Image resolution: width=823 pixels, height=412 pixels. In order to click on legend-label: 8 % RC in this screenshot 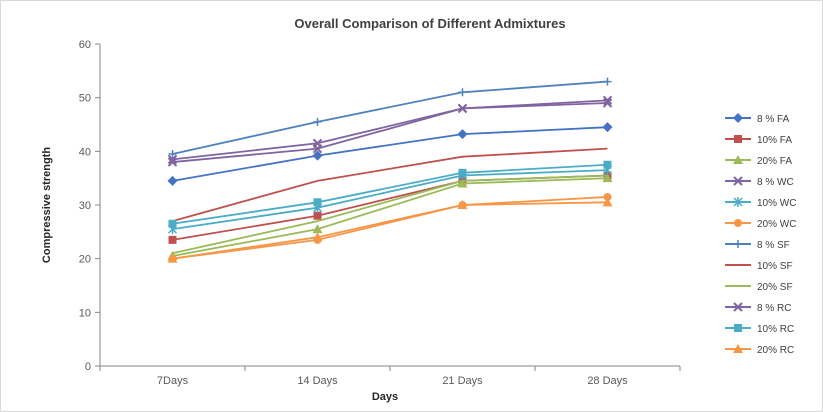, I will do `click(774, 308)`.